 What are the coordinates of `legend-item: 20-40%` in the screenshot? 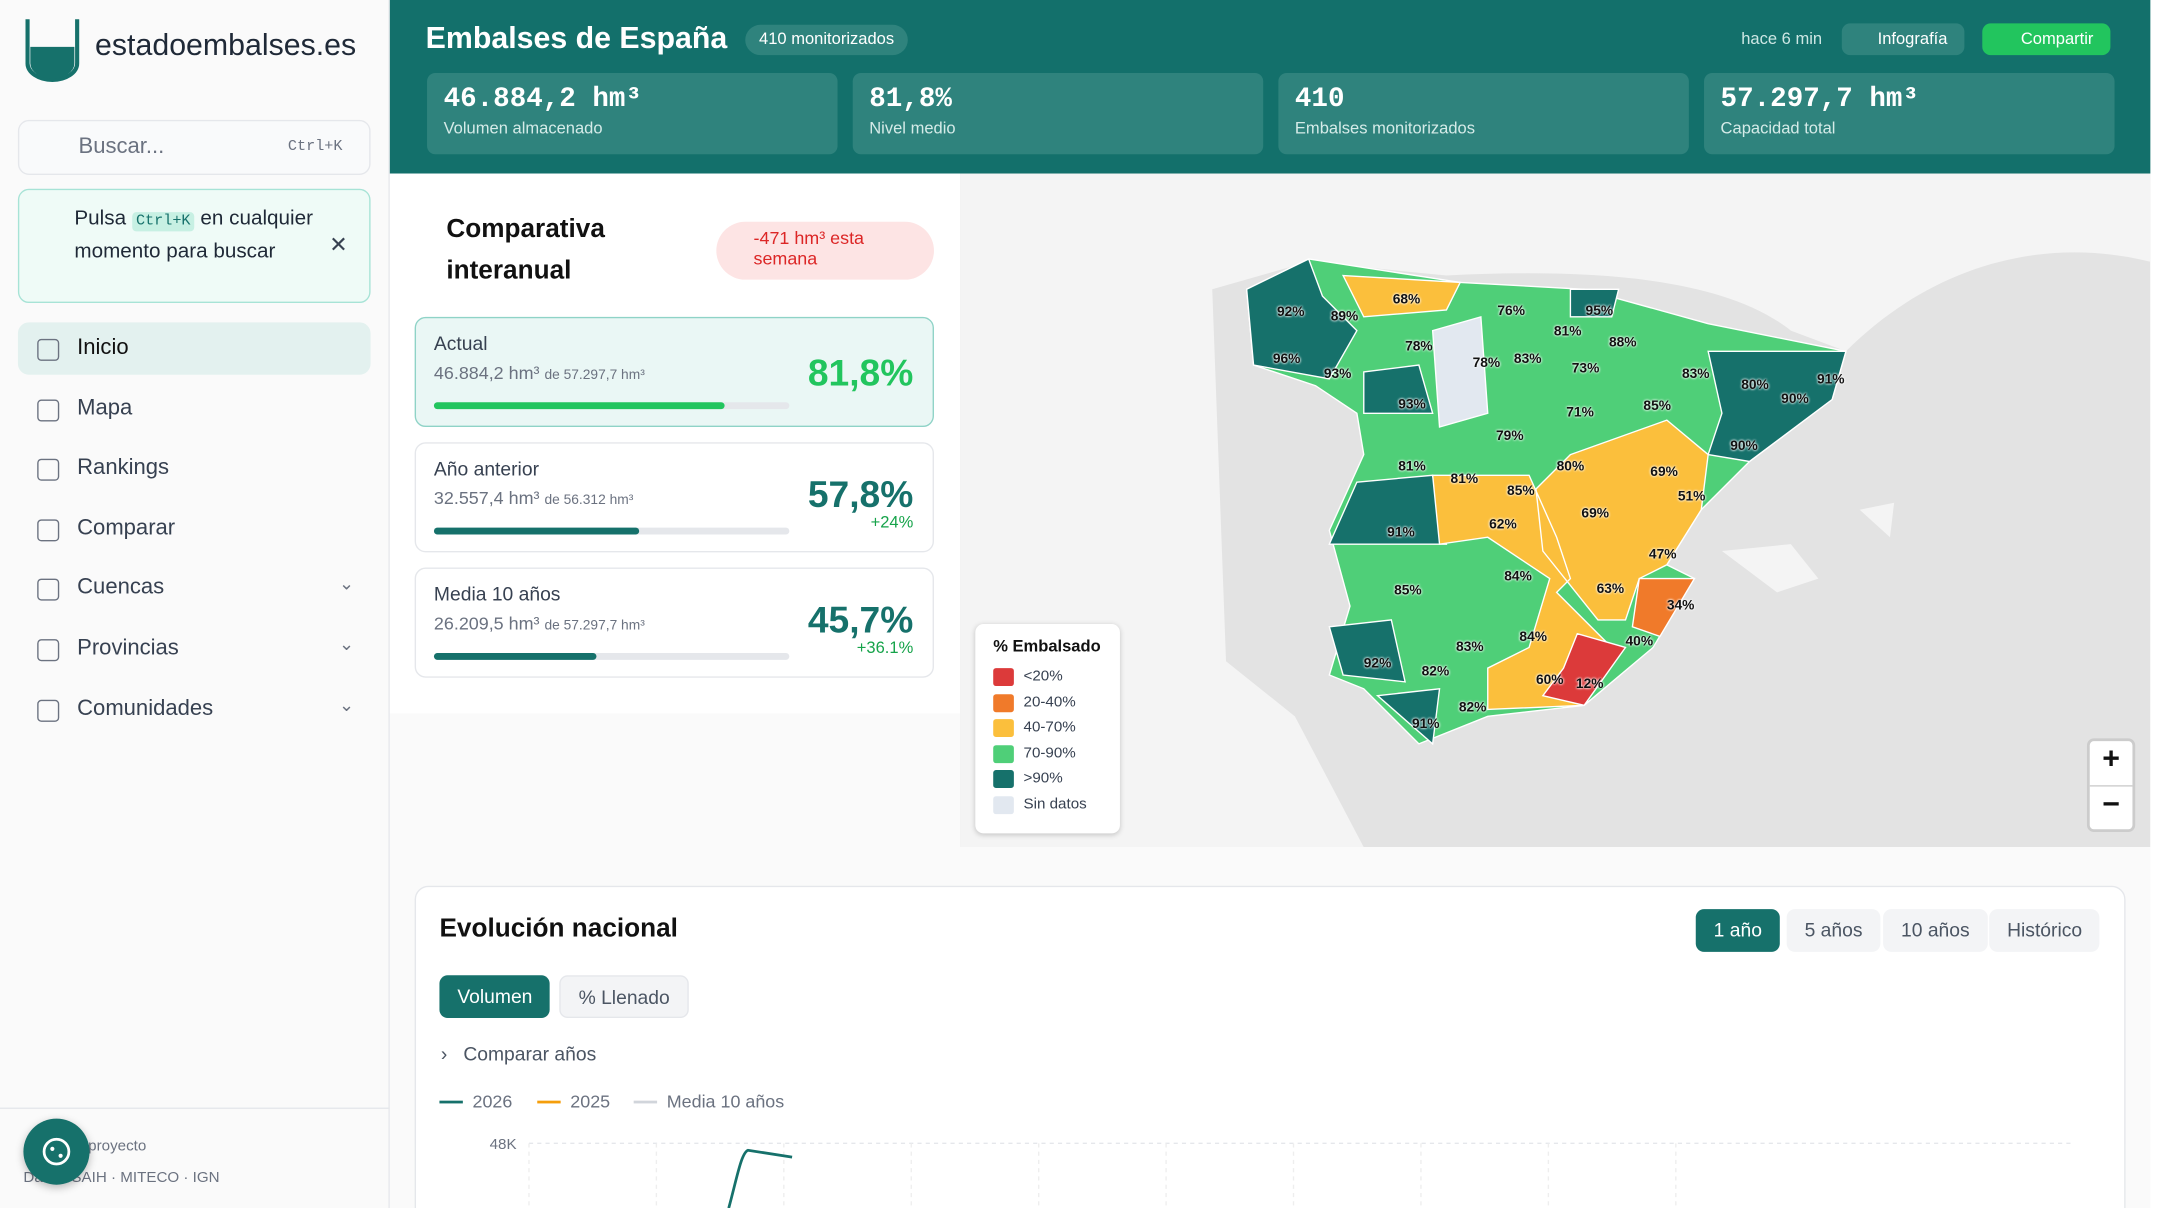 It's located at (1056, 703).